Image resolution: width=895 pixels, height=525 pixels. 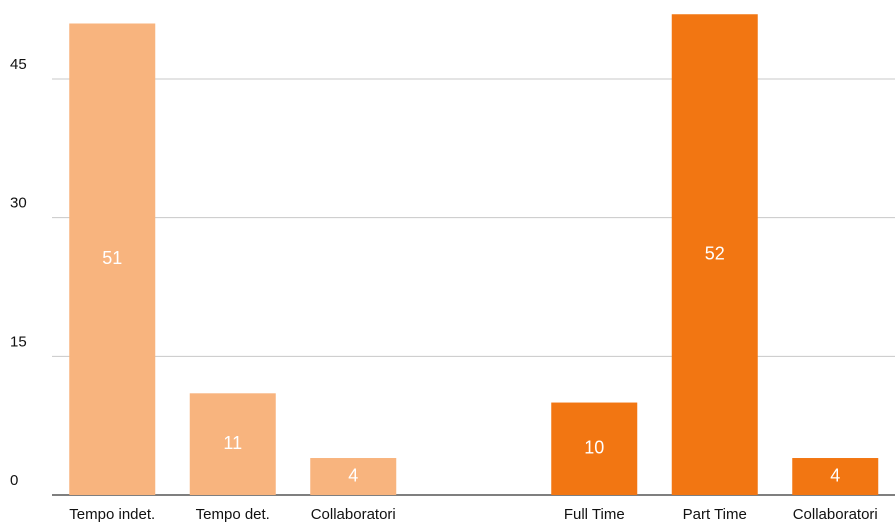 I want to click on value-label: 10, so click(x=594, y=448).